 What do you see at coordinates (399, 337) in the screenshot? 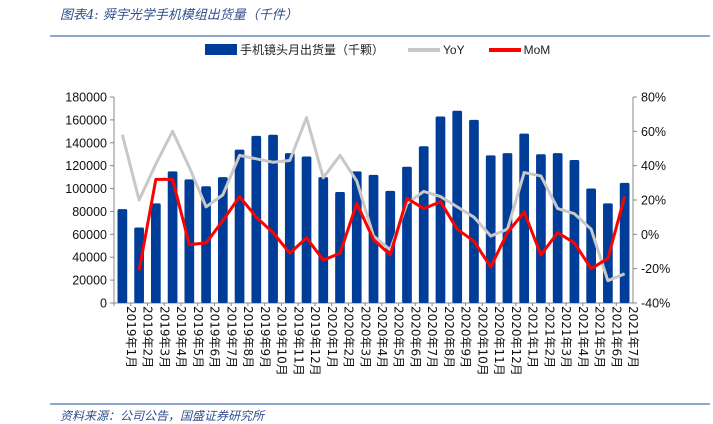
I see `x-tick-label: 2020年5月` at bounding box center [399, 337].